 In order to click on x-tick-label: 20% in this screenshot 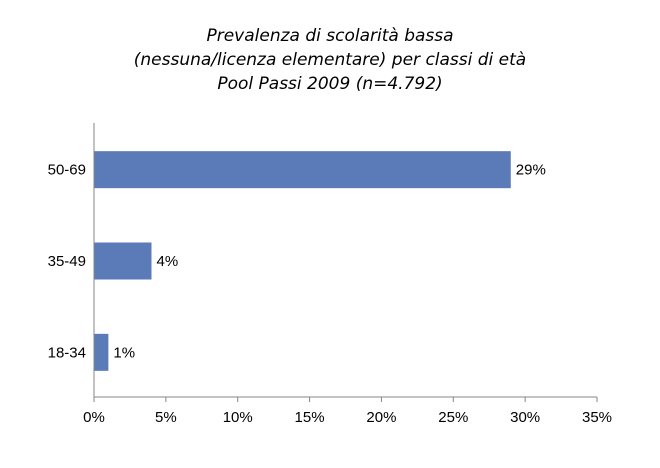, I will do `click(381, 417)`.